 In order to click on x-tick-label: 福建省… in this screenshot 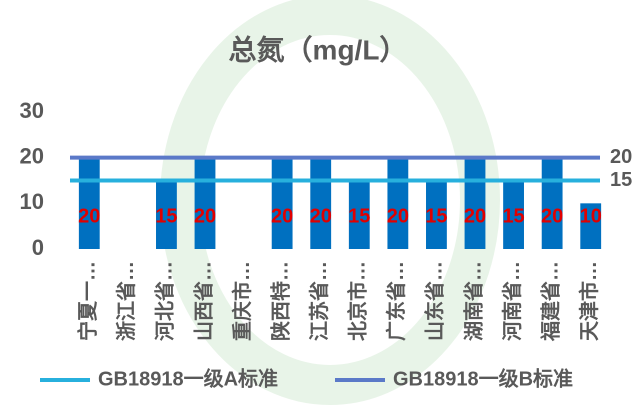, I will do `click(550, 301)`.